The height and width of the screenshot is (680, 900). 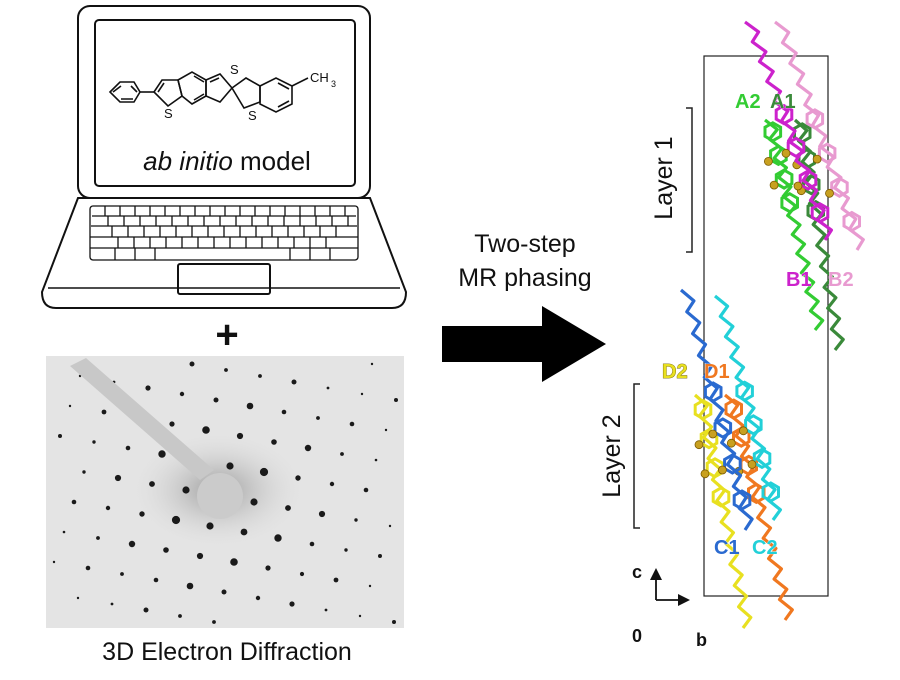 What do you see at coordinates (664, 177) in the screenshot?
I see `layer1-label: Layer 1` at bounding box center [664, 177].